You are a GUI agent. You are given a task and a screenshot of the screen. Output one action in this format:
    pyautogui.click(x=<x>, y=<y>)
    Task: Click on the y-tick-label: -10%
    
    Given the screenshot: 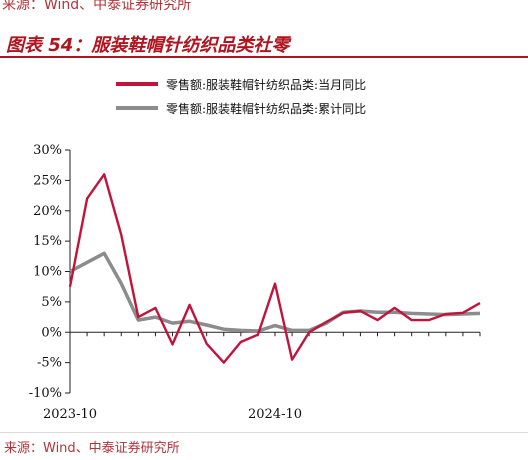 What is the action you would take?
    pyautogui.click(x=45, y=393)
    